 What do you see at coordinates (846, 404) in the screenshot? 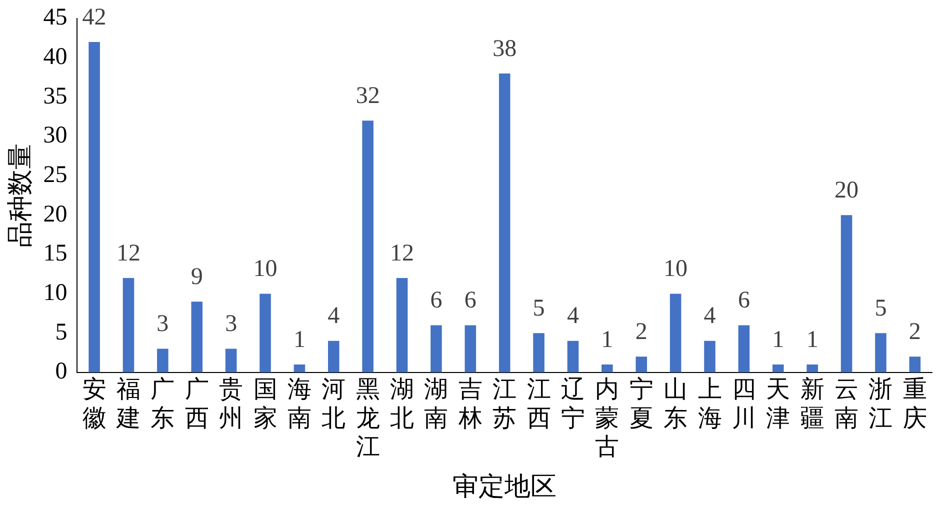
I see `x-tick-label: 云南` at bounding box center [846, 404].